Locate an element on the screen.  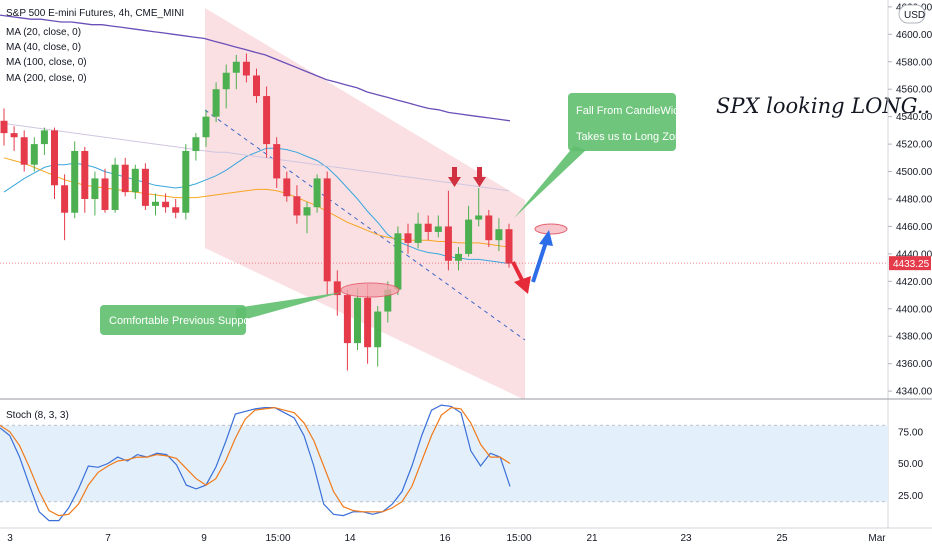
time-tick-label: 9 is located at coordinates (204, 538).